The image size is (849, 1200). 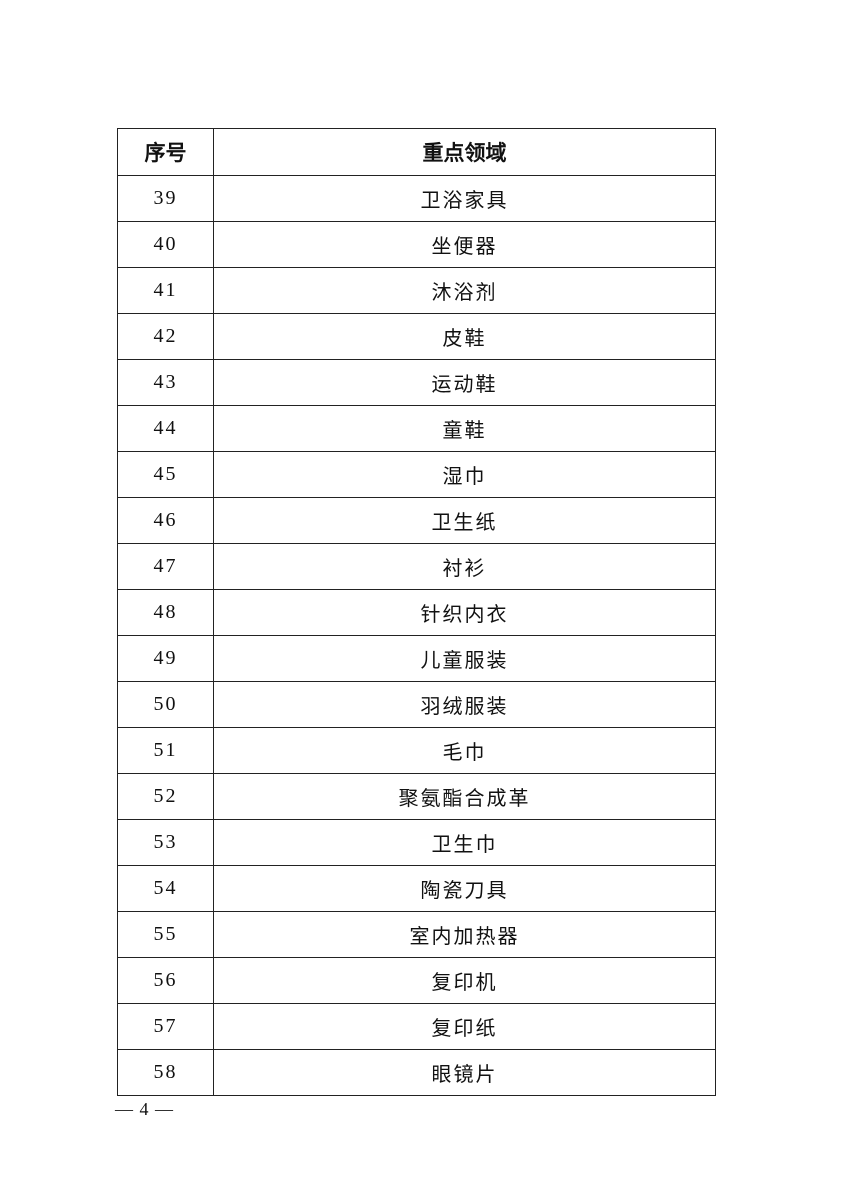 I want to click on table-row: 46 卫生纸, so click(x=416, y=520).